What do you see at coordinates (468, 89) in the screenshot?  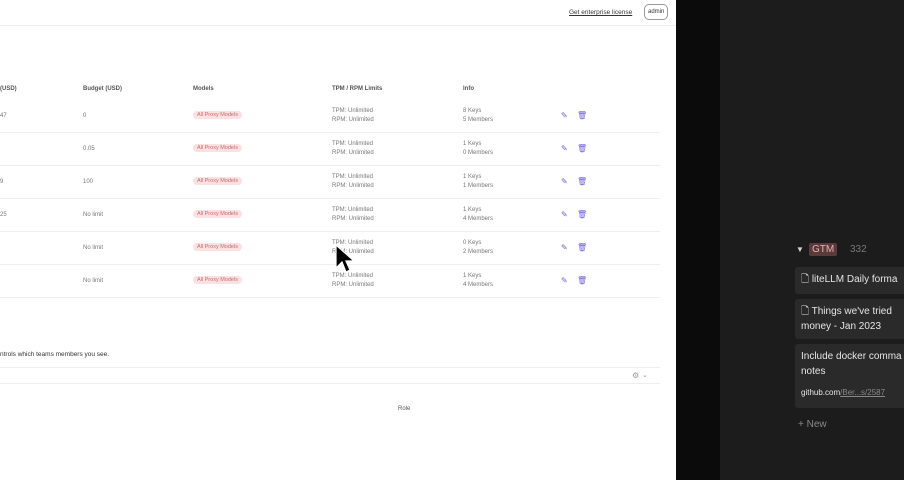 I see `column-header: Info` at bounding box center [468, 89].